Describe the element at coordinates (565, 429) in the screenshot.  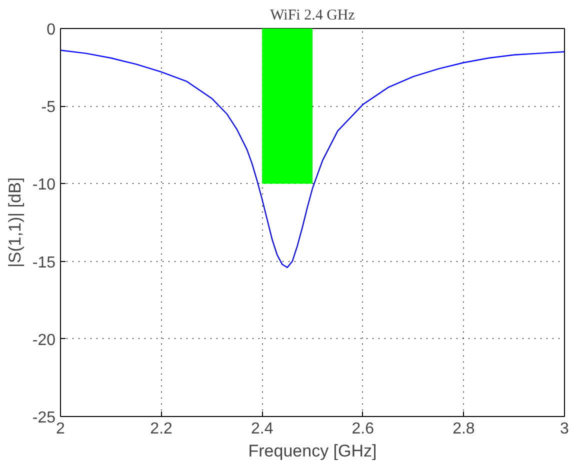
I see `x-tick-label: 3` at that location.